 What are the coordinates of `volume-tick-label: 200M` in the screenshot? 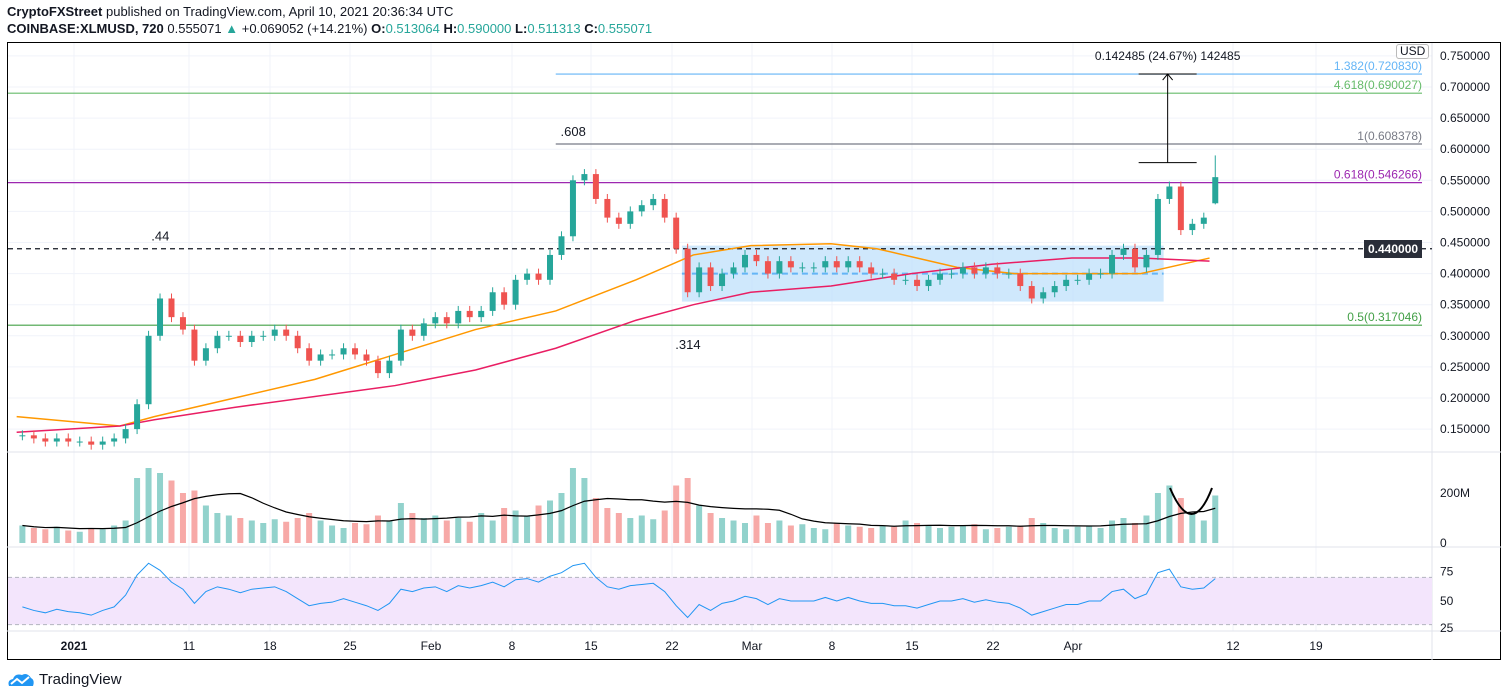 It's located at (1455, 493).